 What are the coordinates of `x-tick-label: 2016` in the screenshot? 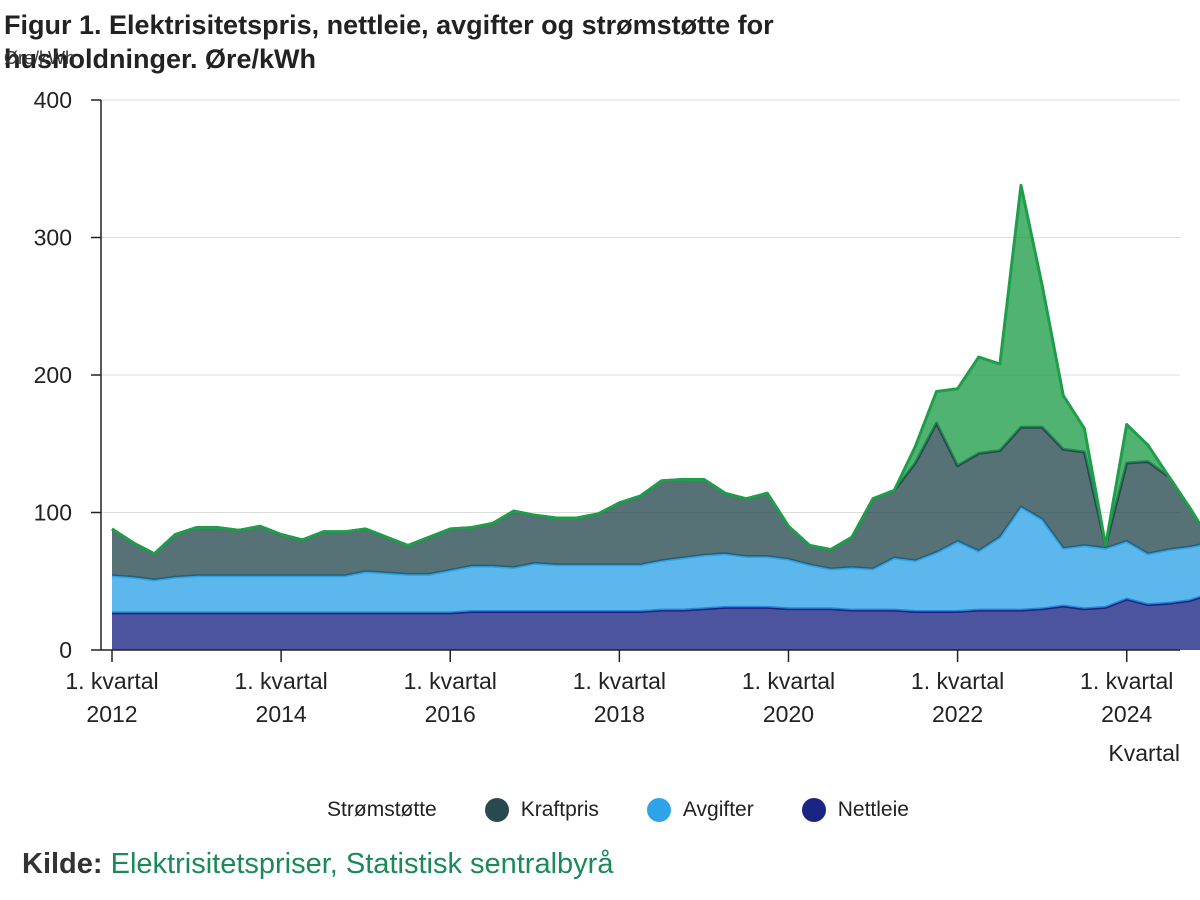 It's located at (450, 714).